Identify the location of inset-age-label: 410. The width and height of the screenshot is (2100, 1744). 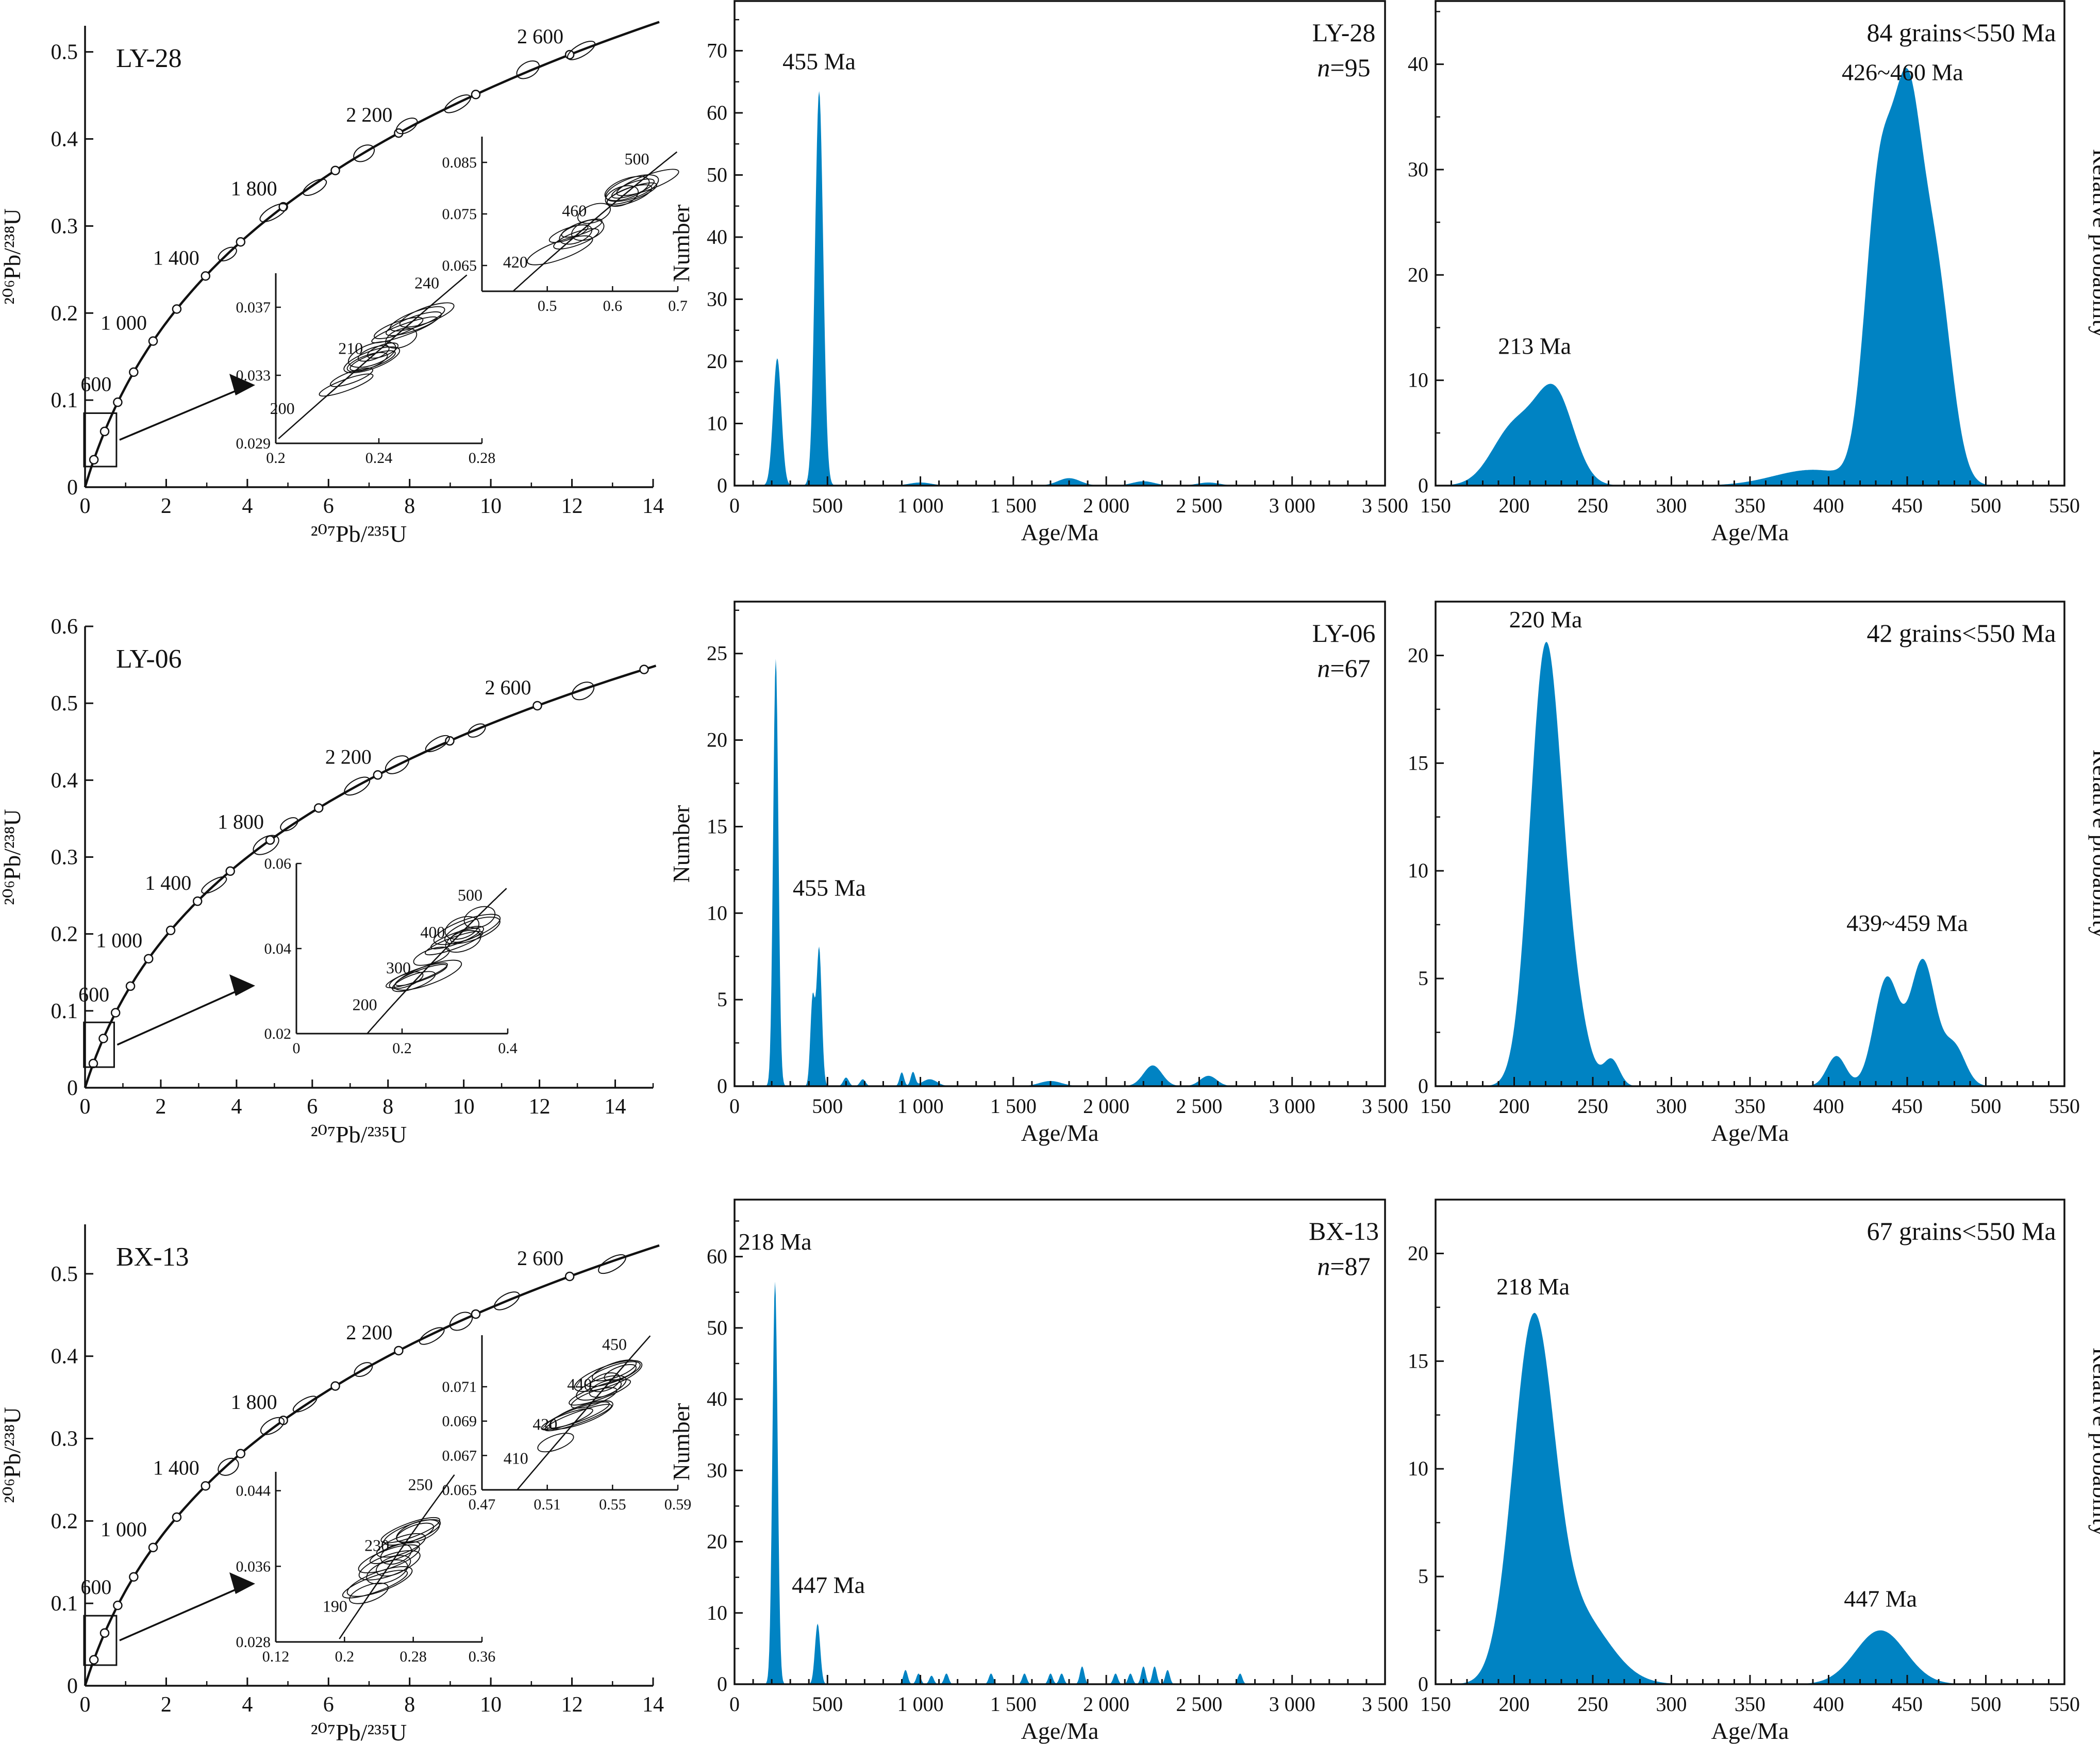
(516, 1459).